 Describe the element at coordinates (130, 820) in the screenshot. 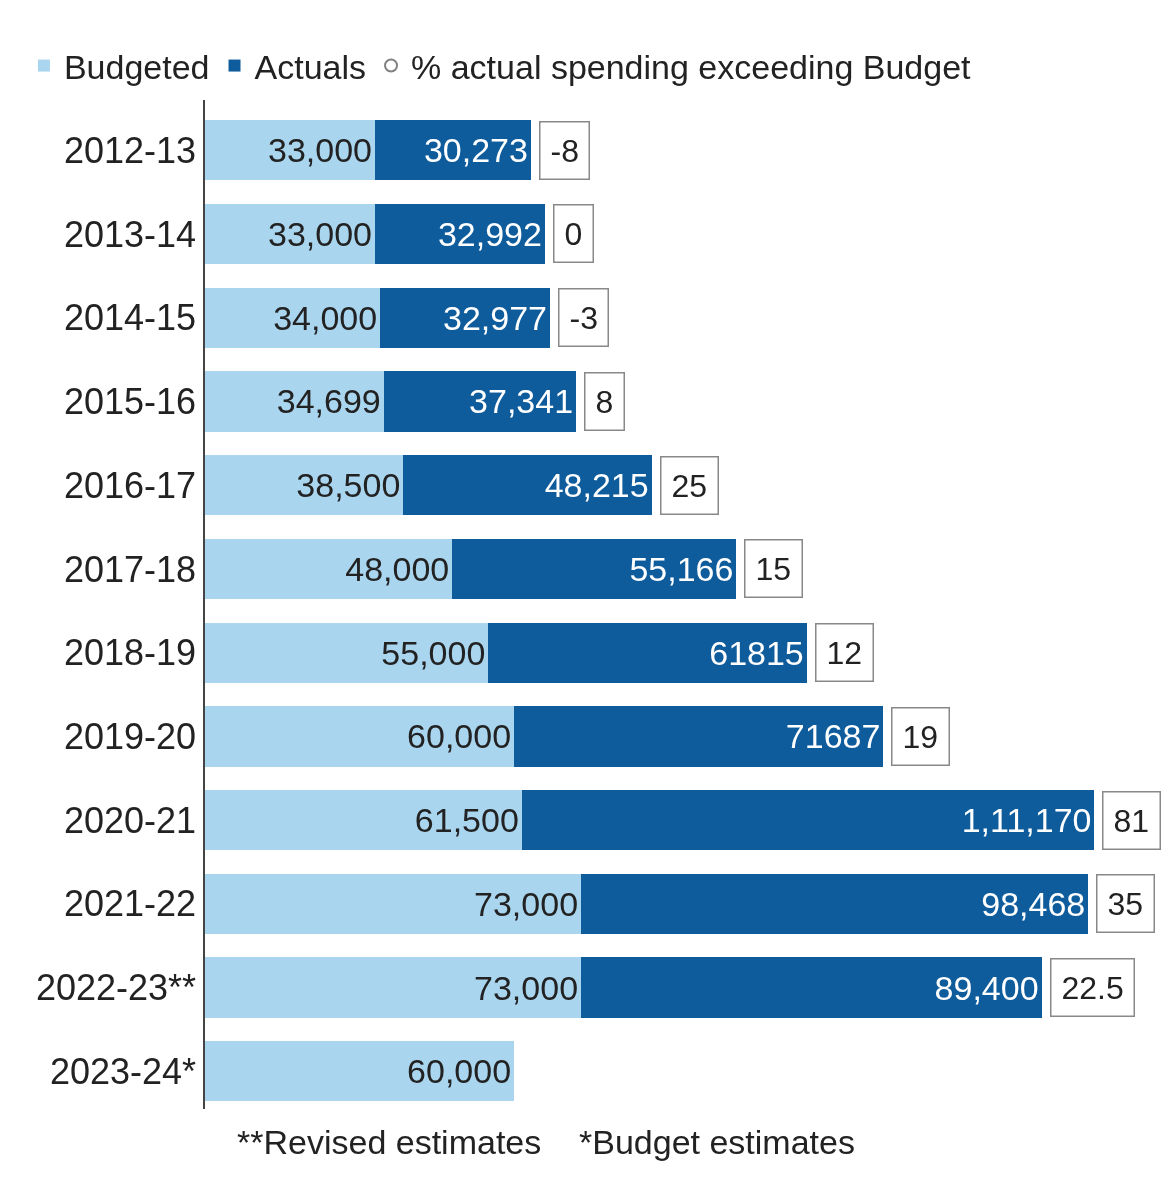

I see `y-tick-label: 2020-21` at that location.